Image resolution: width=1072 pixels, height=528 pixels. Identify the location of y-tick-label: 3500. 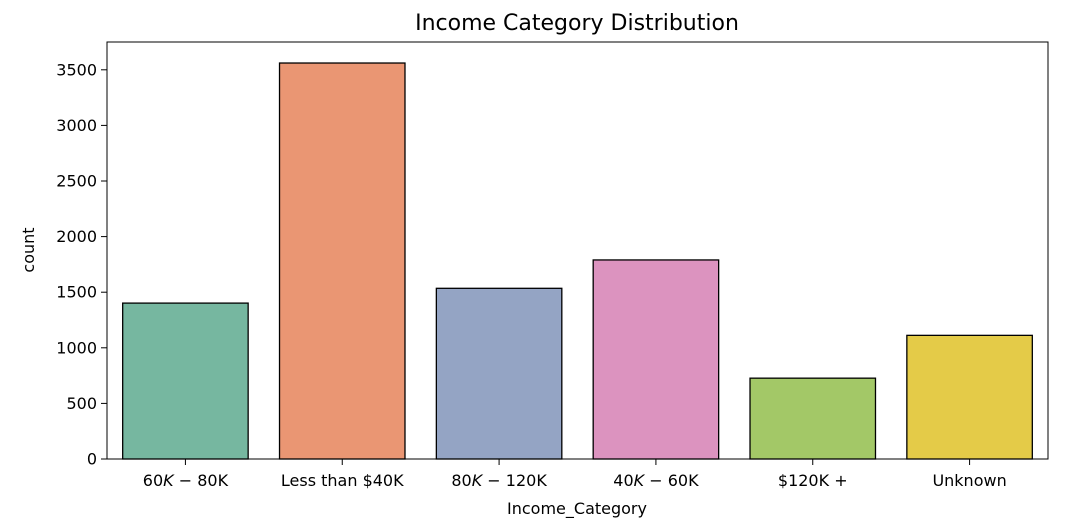
(76, 69).